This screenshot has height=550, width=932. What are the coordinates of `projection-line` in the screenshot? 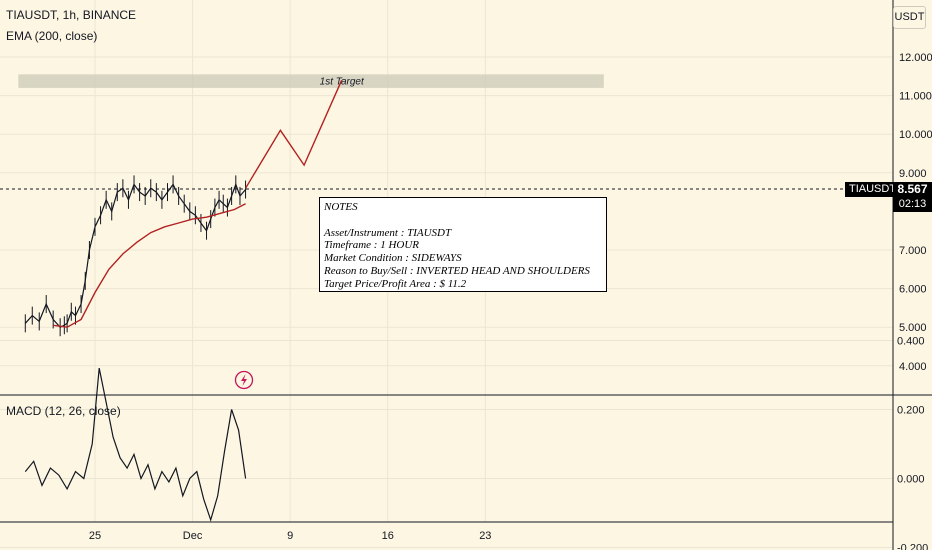 It's located at (294, 134).